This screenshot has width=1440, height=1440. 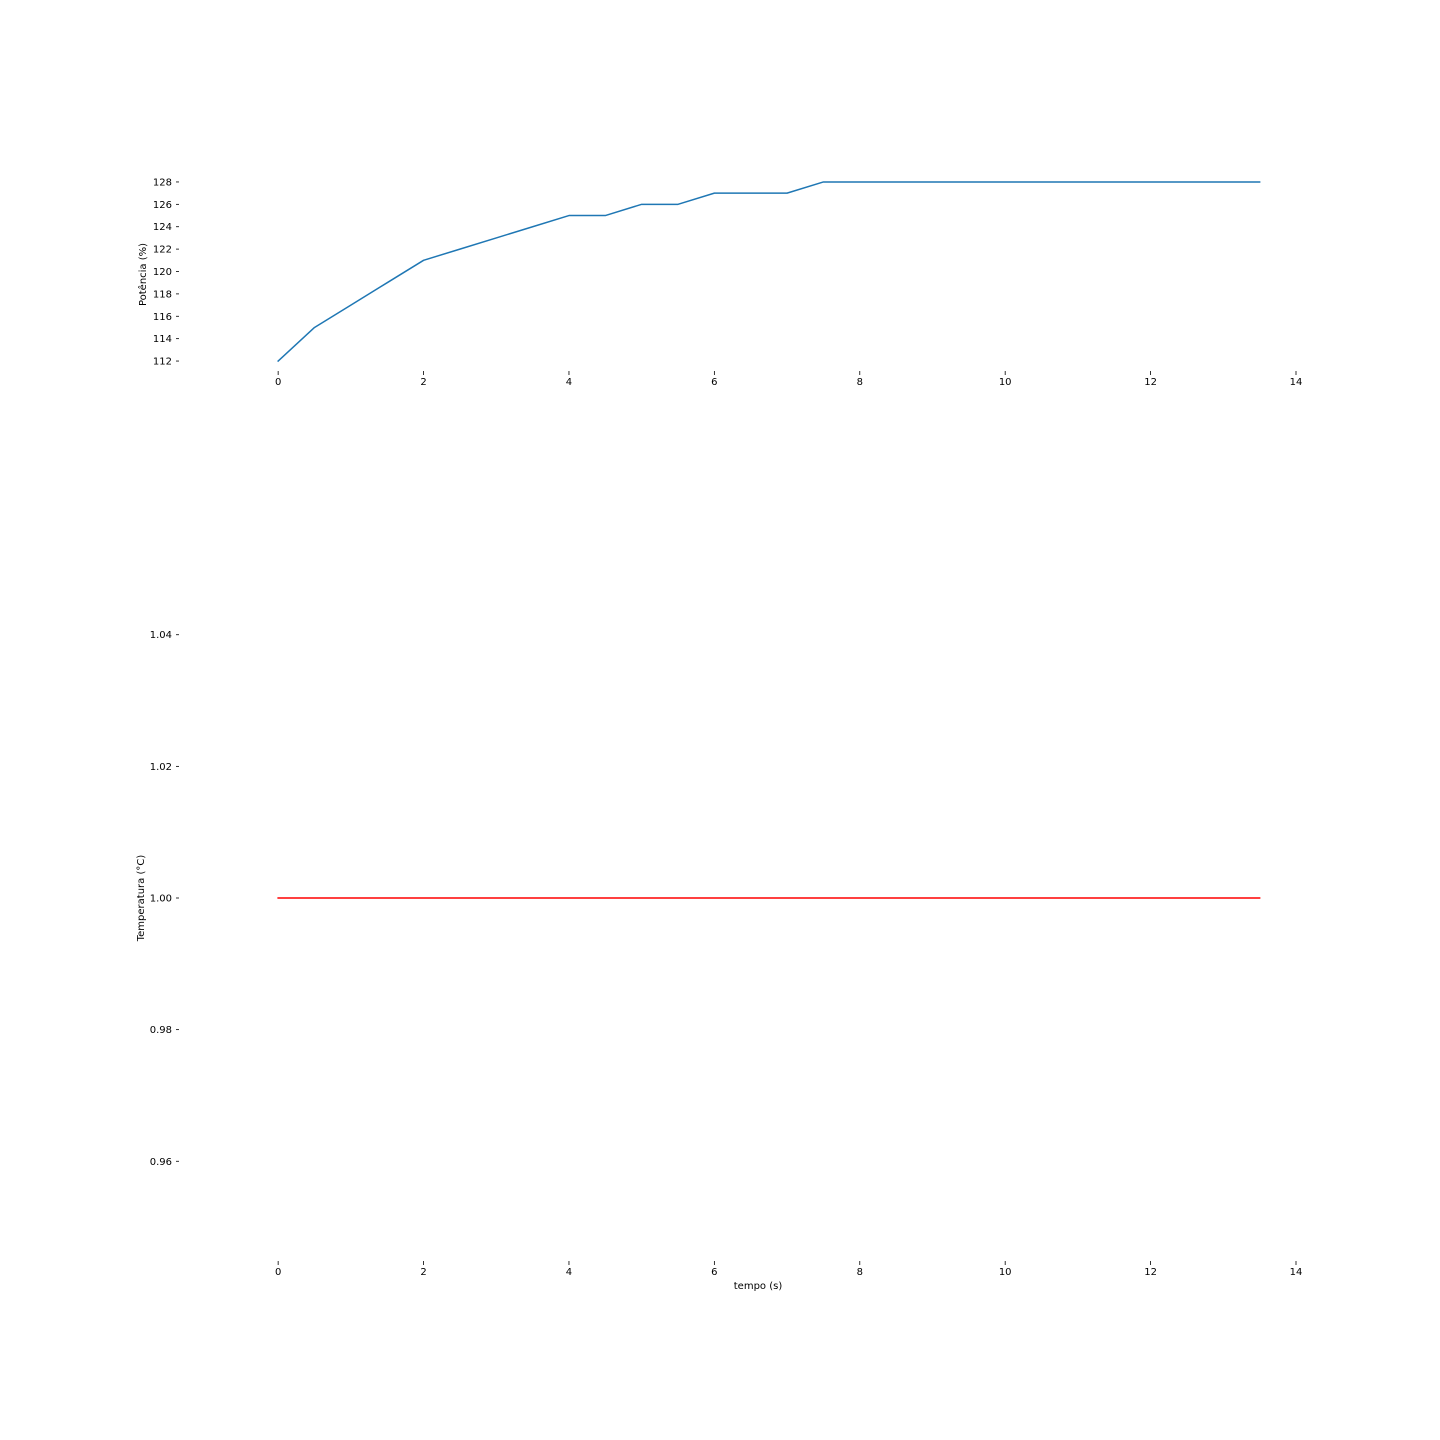 I want to click on y-tick-label: 120, so click(x=162, y=272).